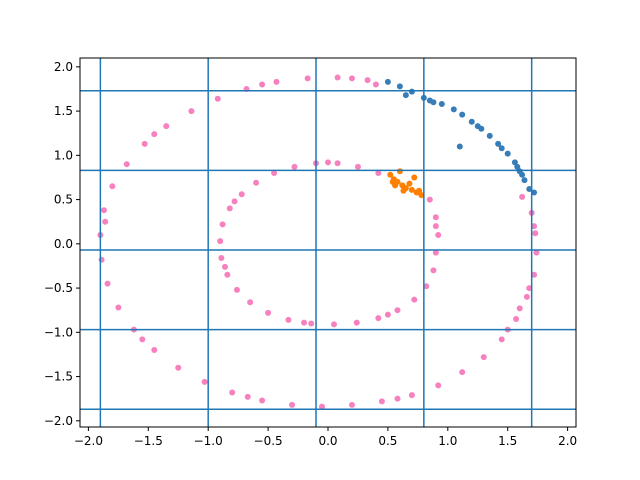 The image size is (640, 480). I want to click on x-tick-label: 1.0, so click(447, 441).